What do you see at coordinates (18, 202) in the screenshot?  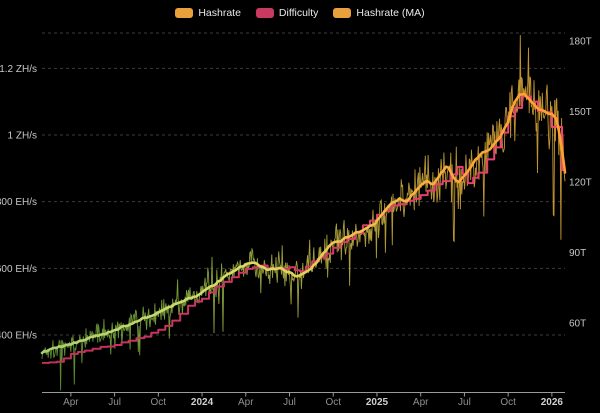 I see `y-axis-left-tick-label: 800 EH/s` at bounding box center [18, 202].